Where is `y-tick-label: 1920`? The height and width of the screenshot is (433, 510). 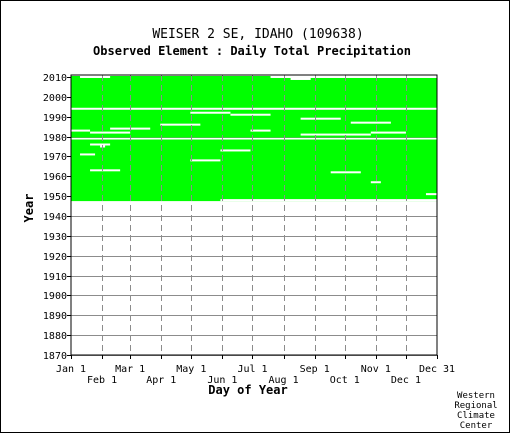 y-tick-label: 1920 is located at coordinates (55, 257).